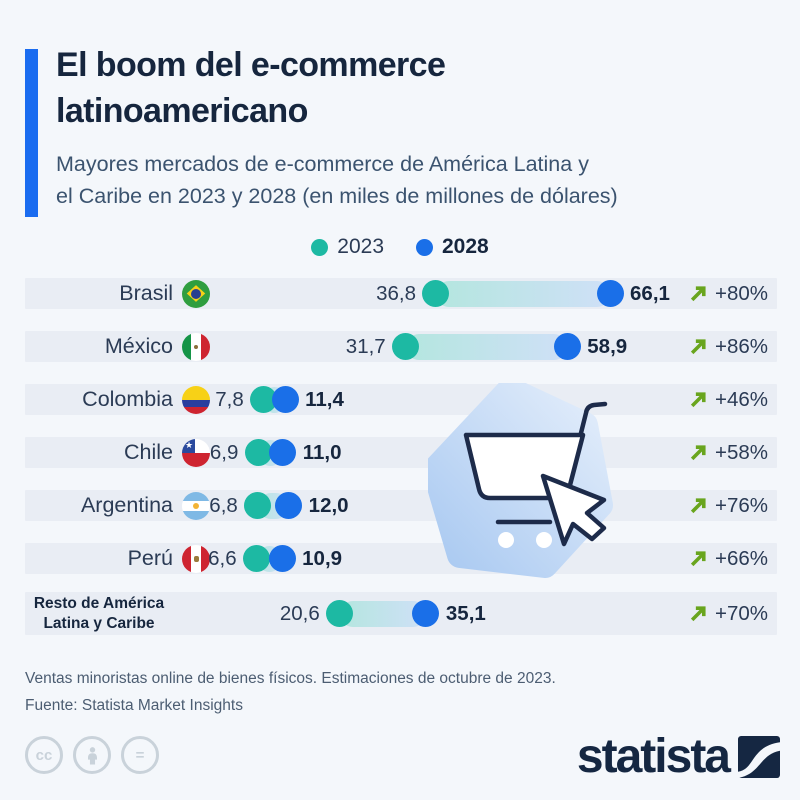  Describe the element at coordinates (322, 558) in the screenshot. I see `value-2028: 10,9` at that location.